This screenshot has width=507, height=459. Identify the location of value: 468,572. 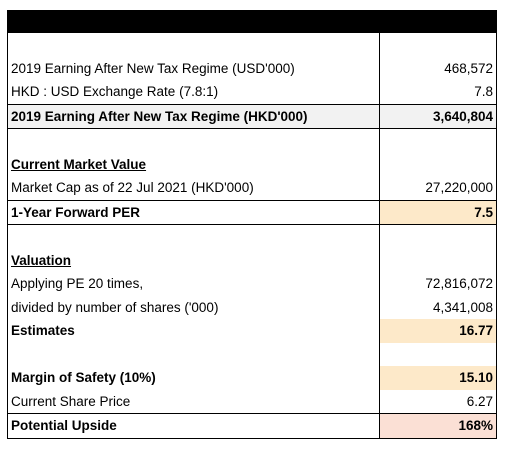
(468, 68).